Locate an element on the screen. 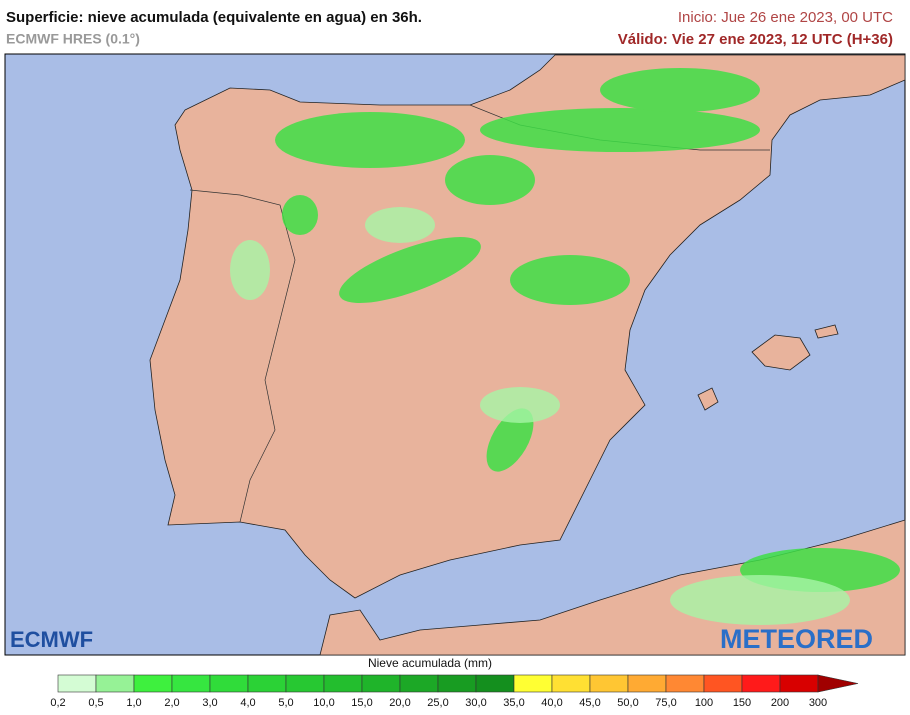  ibiza is located at coordinates (708, 399).